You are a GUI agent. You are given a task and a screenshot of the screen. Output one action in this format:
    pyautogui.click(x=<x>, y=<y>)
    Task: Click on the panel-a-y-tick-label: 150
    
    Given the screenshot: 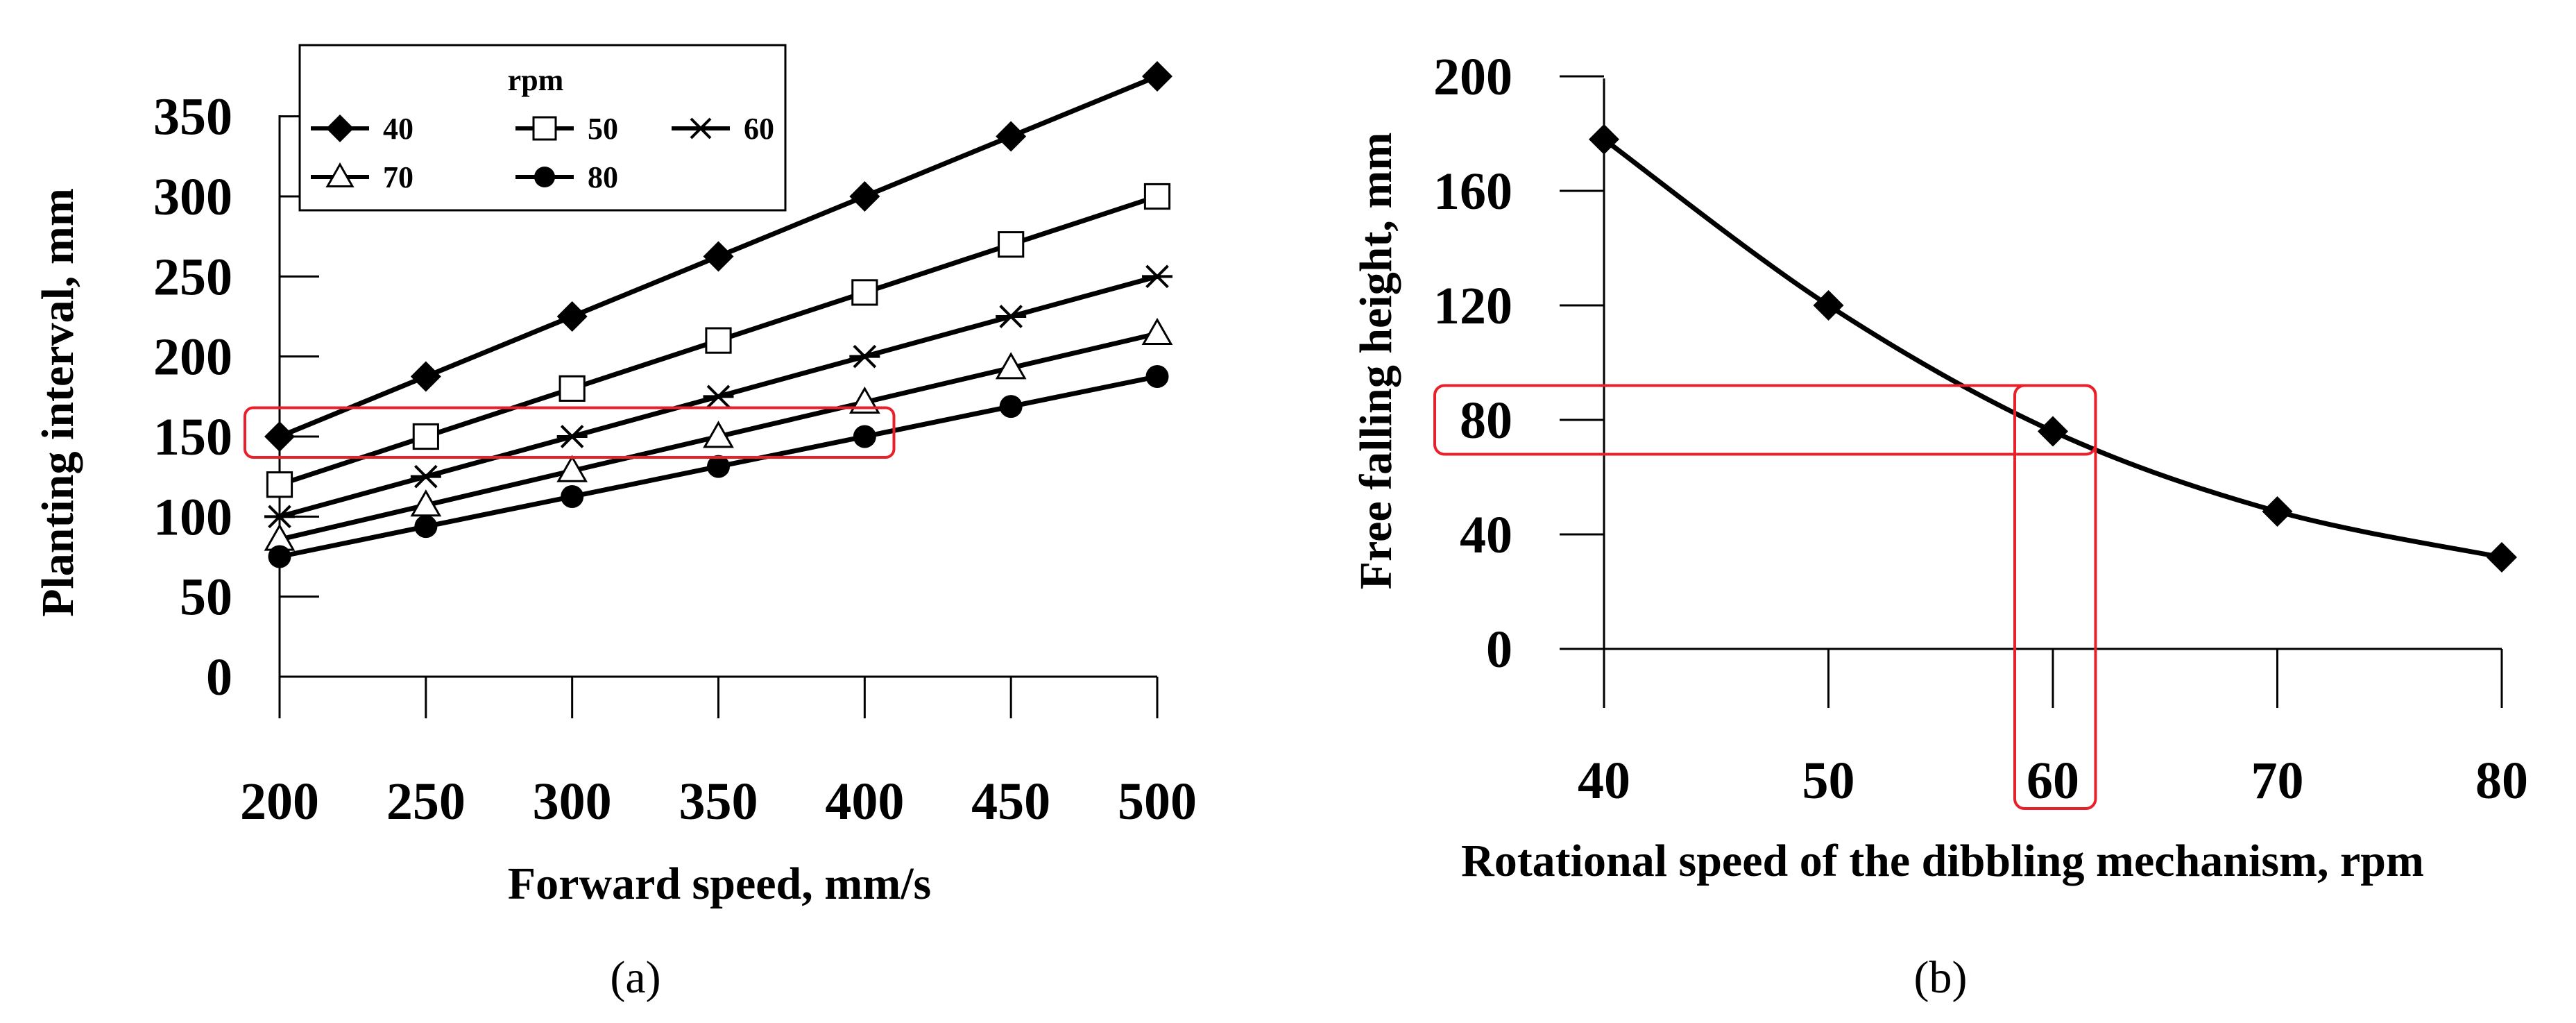 What is the action you would take?
    pyautogui.click(x=192, y=437)
    